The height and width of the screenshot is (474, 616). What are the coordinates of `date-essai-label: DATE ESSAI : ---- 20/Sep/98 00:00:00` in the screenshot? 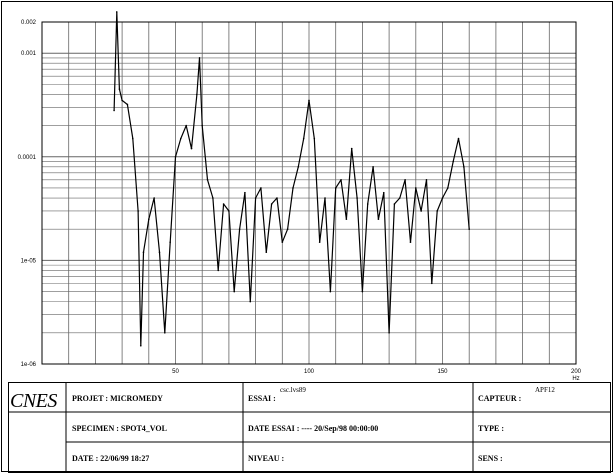 It's located at (313, 428).